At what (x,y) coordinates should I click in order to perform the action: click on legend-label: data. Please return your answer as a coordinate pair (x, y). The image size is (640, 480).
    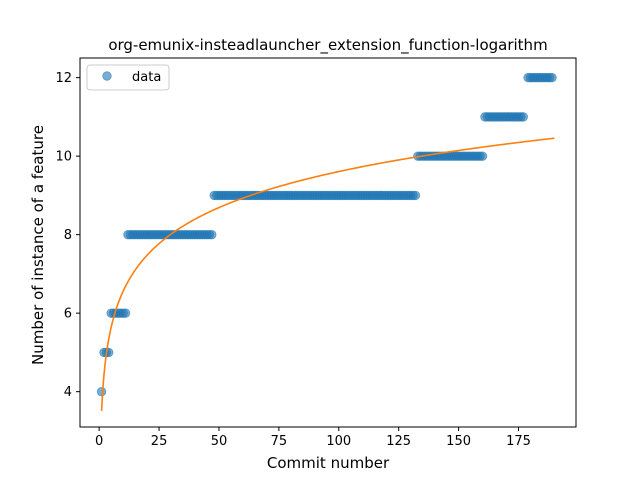
    Looking at the image, I should click on (146, 77).